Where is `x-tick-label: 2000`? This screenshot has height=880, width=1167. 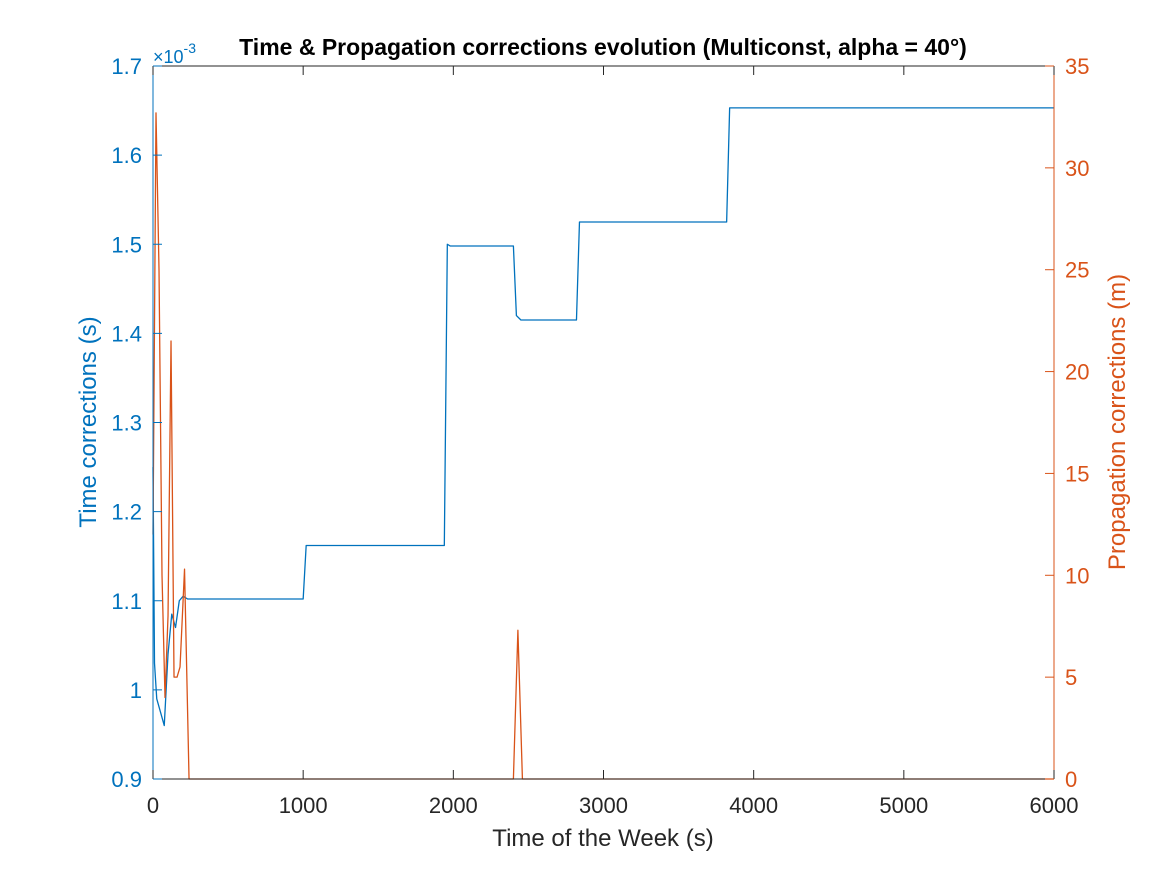
x-tick-label: 2000 is located at coordinates (453, 805).